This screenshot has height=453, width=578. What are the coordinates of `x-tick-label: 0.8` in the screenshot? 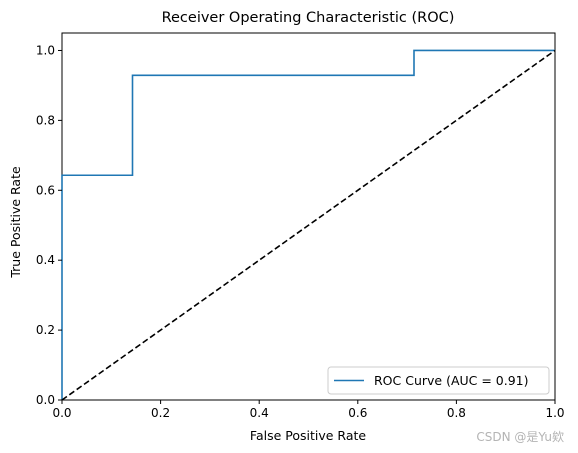 It's located at (456, 413).